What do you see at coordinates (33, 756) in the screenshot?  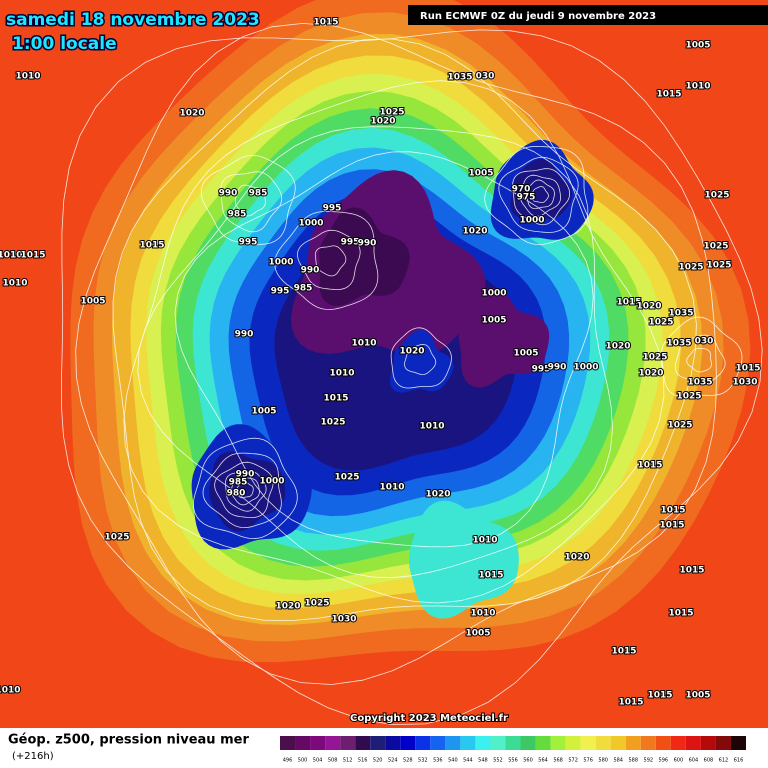 I see `footer-lead: (+216h)` at bounding box center [33, 756].